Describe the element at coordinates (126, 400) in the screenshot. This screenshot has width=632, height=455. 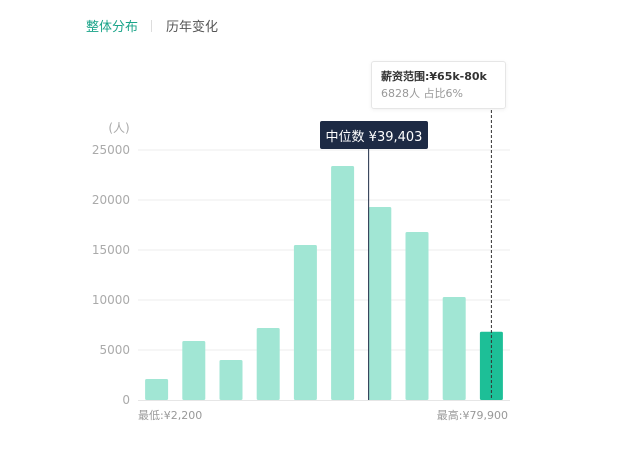
I see `y-tick-label: 0` at that location.